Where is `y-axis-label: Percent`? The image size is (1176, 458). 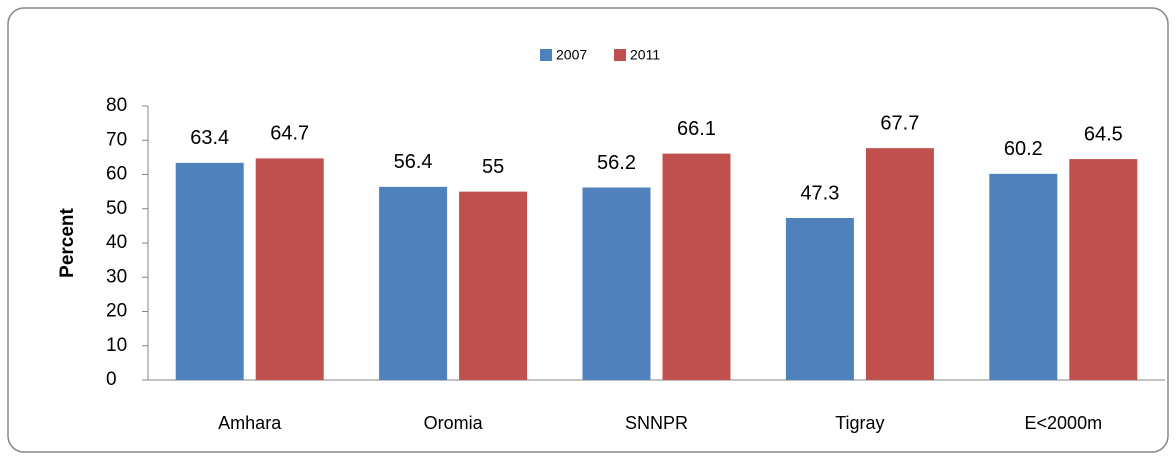 y-axis-label: Percent is located at coordinates (67, 242).